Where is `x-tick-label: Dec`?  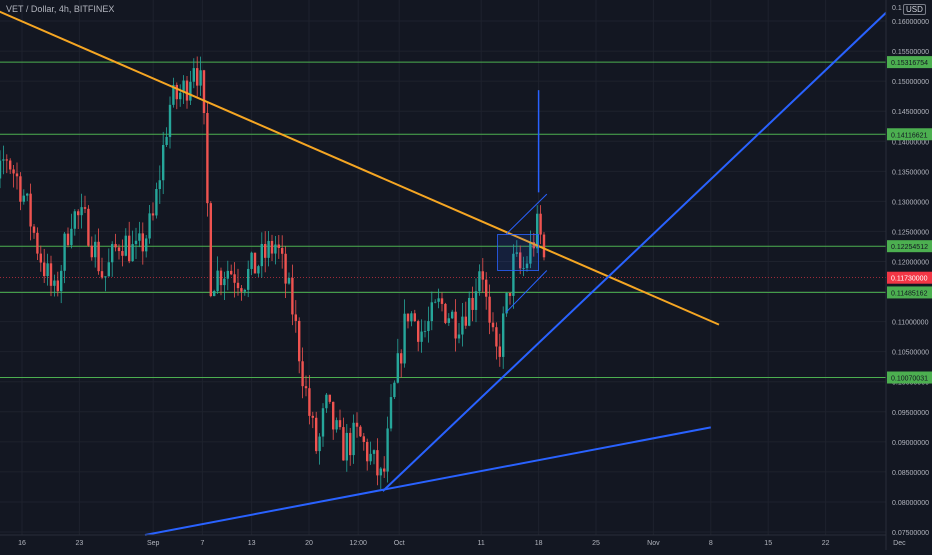 x-tick-label: Dec is located at coordinates (899, 543).